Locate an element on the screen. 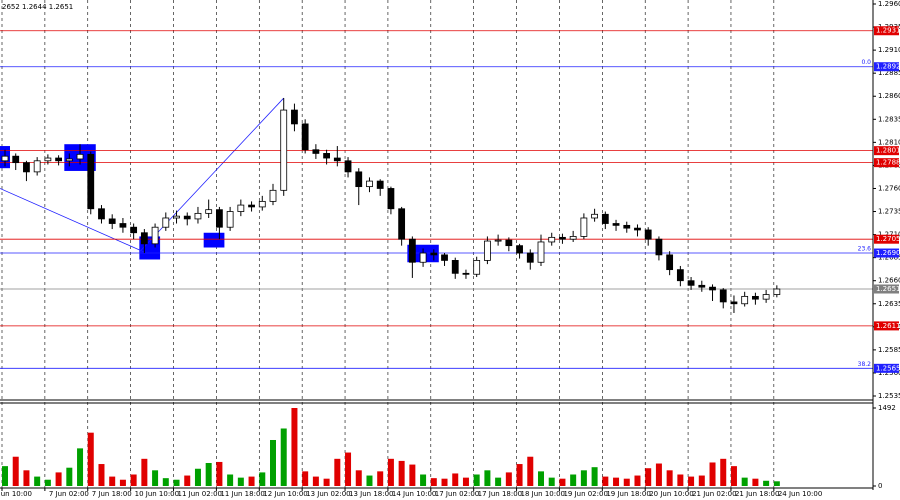 The width and height of the screenshot is (900, 500). x-tick-label: 24 Jun 10:00 is located at coordinates (800, 494).